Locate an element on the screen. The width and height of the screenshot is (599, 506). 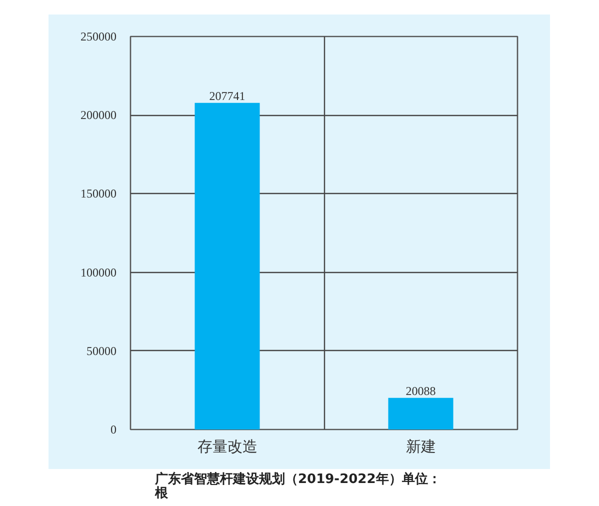
y-tick-label: 0 is located at coordinates (113, 429).